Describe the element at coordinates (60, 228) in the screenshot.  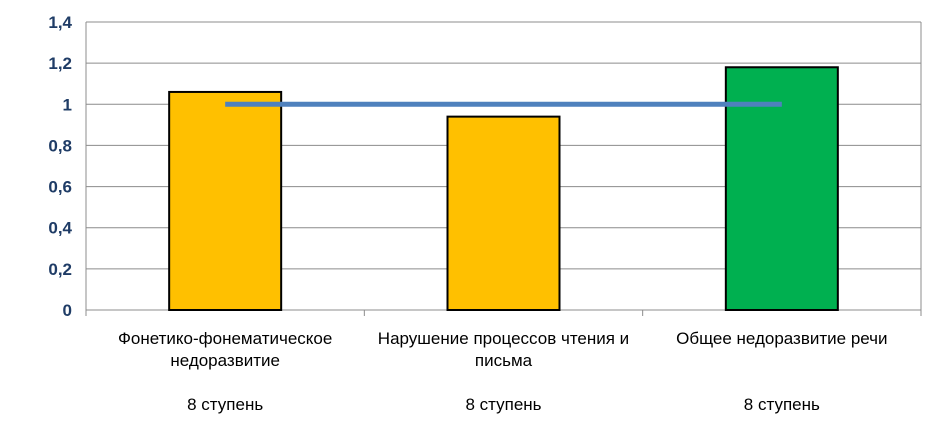
I see `y-tick-label: 0,4` at that location.